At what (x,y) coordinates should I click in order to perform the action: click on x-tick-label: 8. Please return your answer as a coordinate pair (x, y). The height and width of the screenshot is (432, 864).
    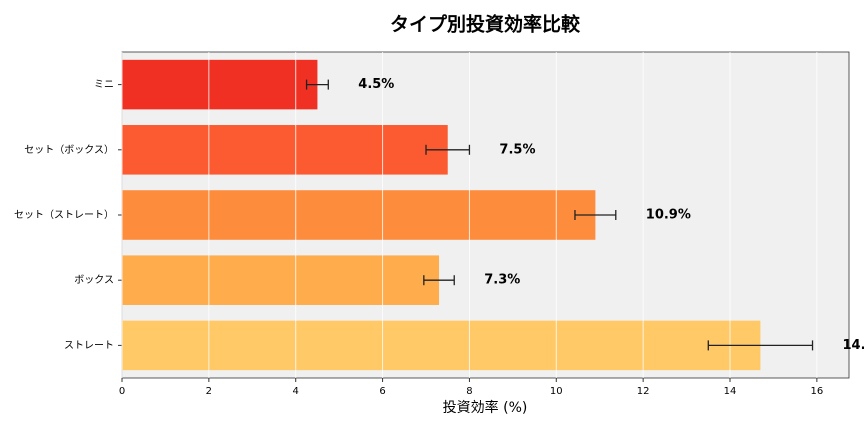
    Looking at the image, I should click on (469, 391).